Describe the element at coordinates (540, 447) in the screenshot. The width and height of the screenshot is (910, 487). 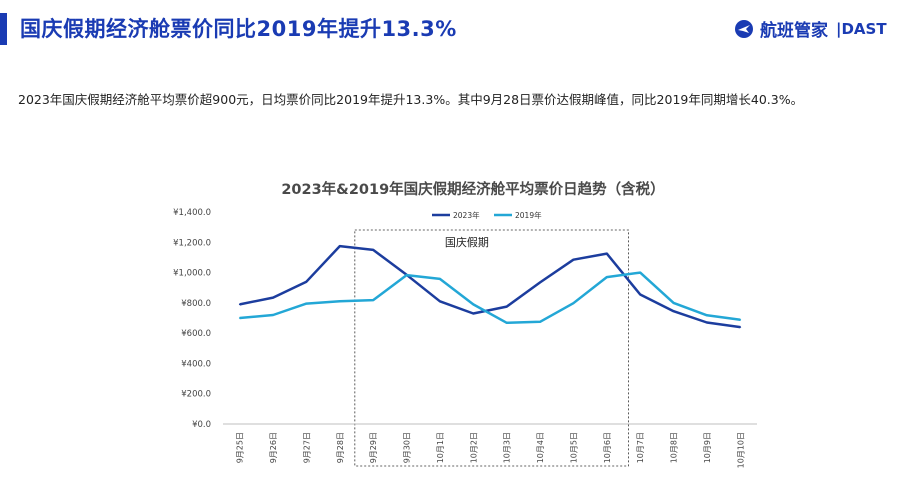
I see `x-tick-label: 10月4日` at that location.